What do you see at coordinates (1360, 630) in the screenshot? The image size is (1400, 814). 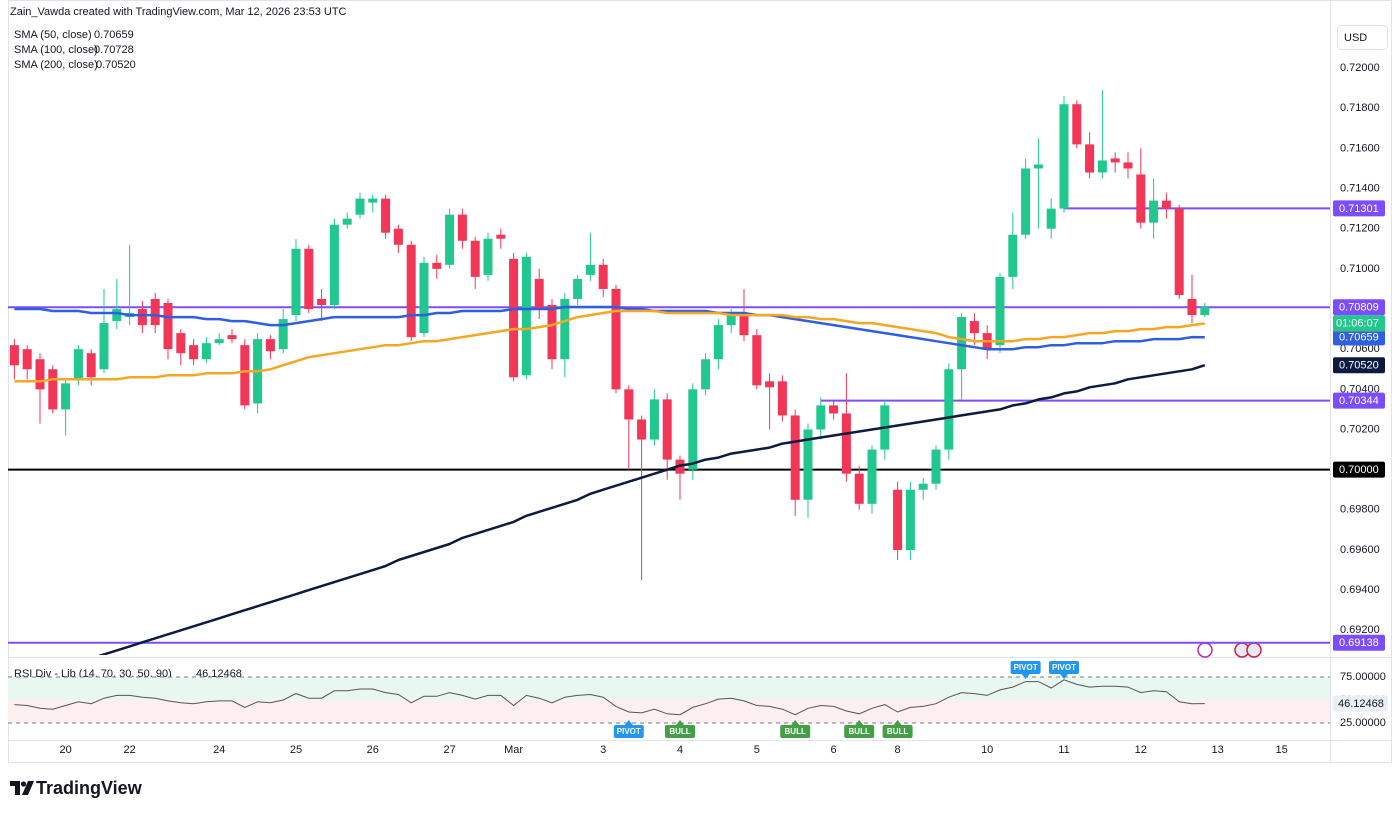 I see `y-tick-label: 0.69200` at bounding box center [1360, 630].